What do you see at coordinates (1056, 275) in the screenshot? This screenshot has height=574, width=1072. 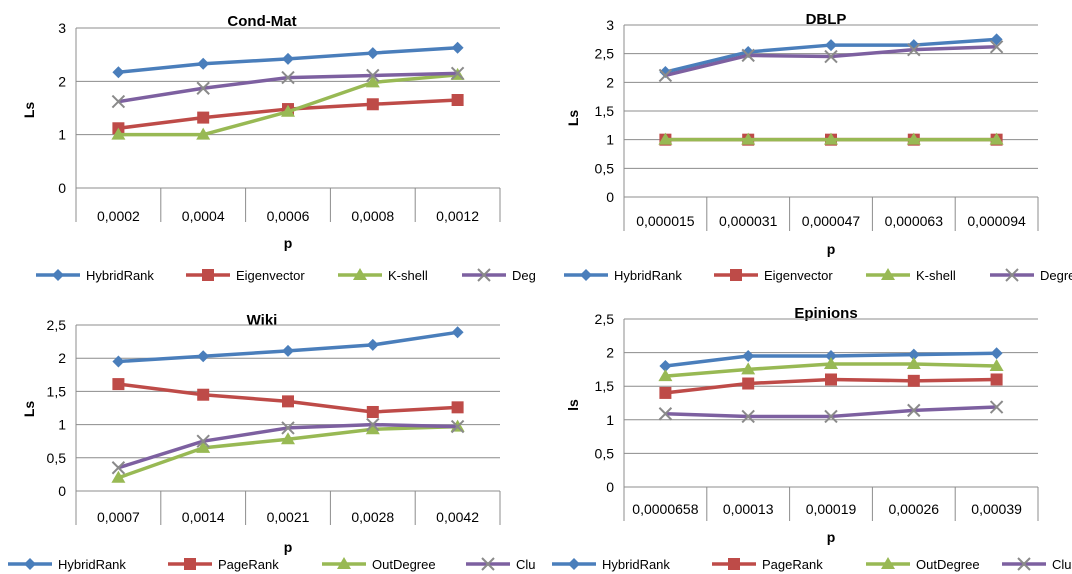 I see `legend-label: Degree` at bounding box center [1056, 275].